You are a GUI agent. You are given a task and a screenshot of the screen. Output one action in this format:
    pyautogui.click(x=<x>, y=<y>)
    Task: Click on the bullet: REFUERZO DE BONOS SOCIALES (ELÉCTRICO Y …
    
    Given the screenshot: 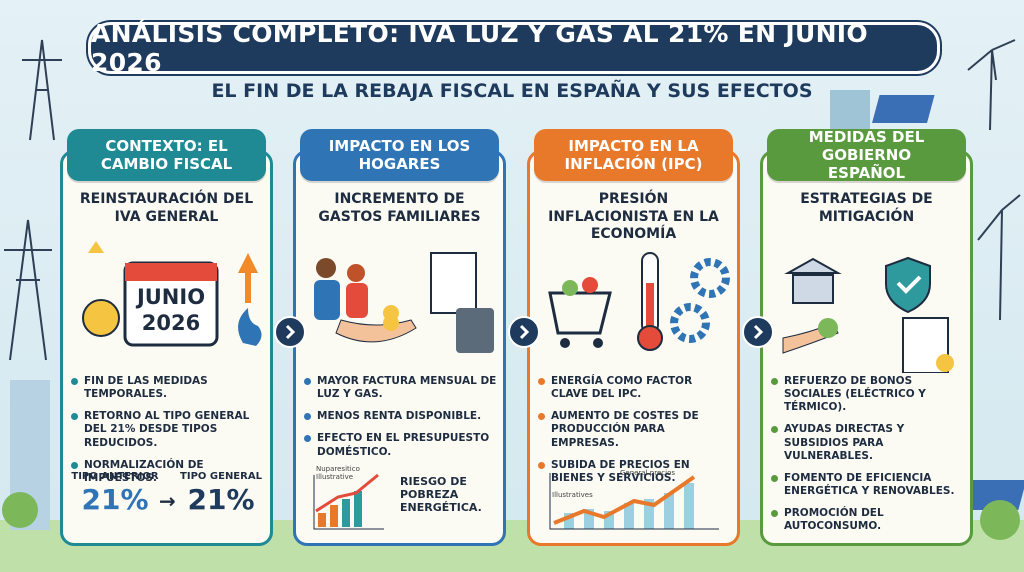 What is the action you would take?
    pyautogui.click(x=867, y=394)
    